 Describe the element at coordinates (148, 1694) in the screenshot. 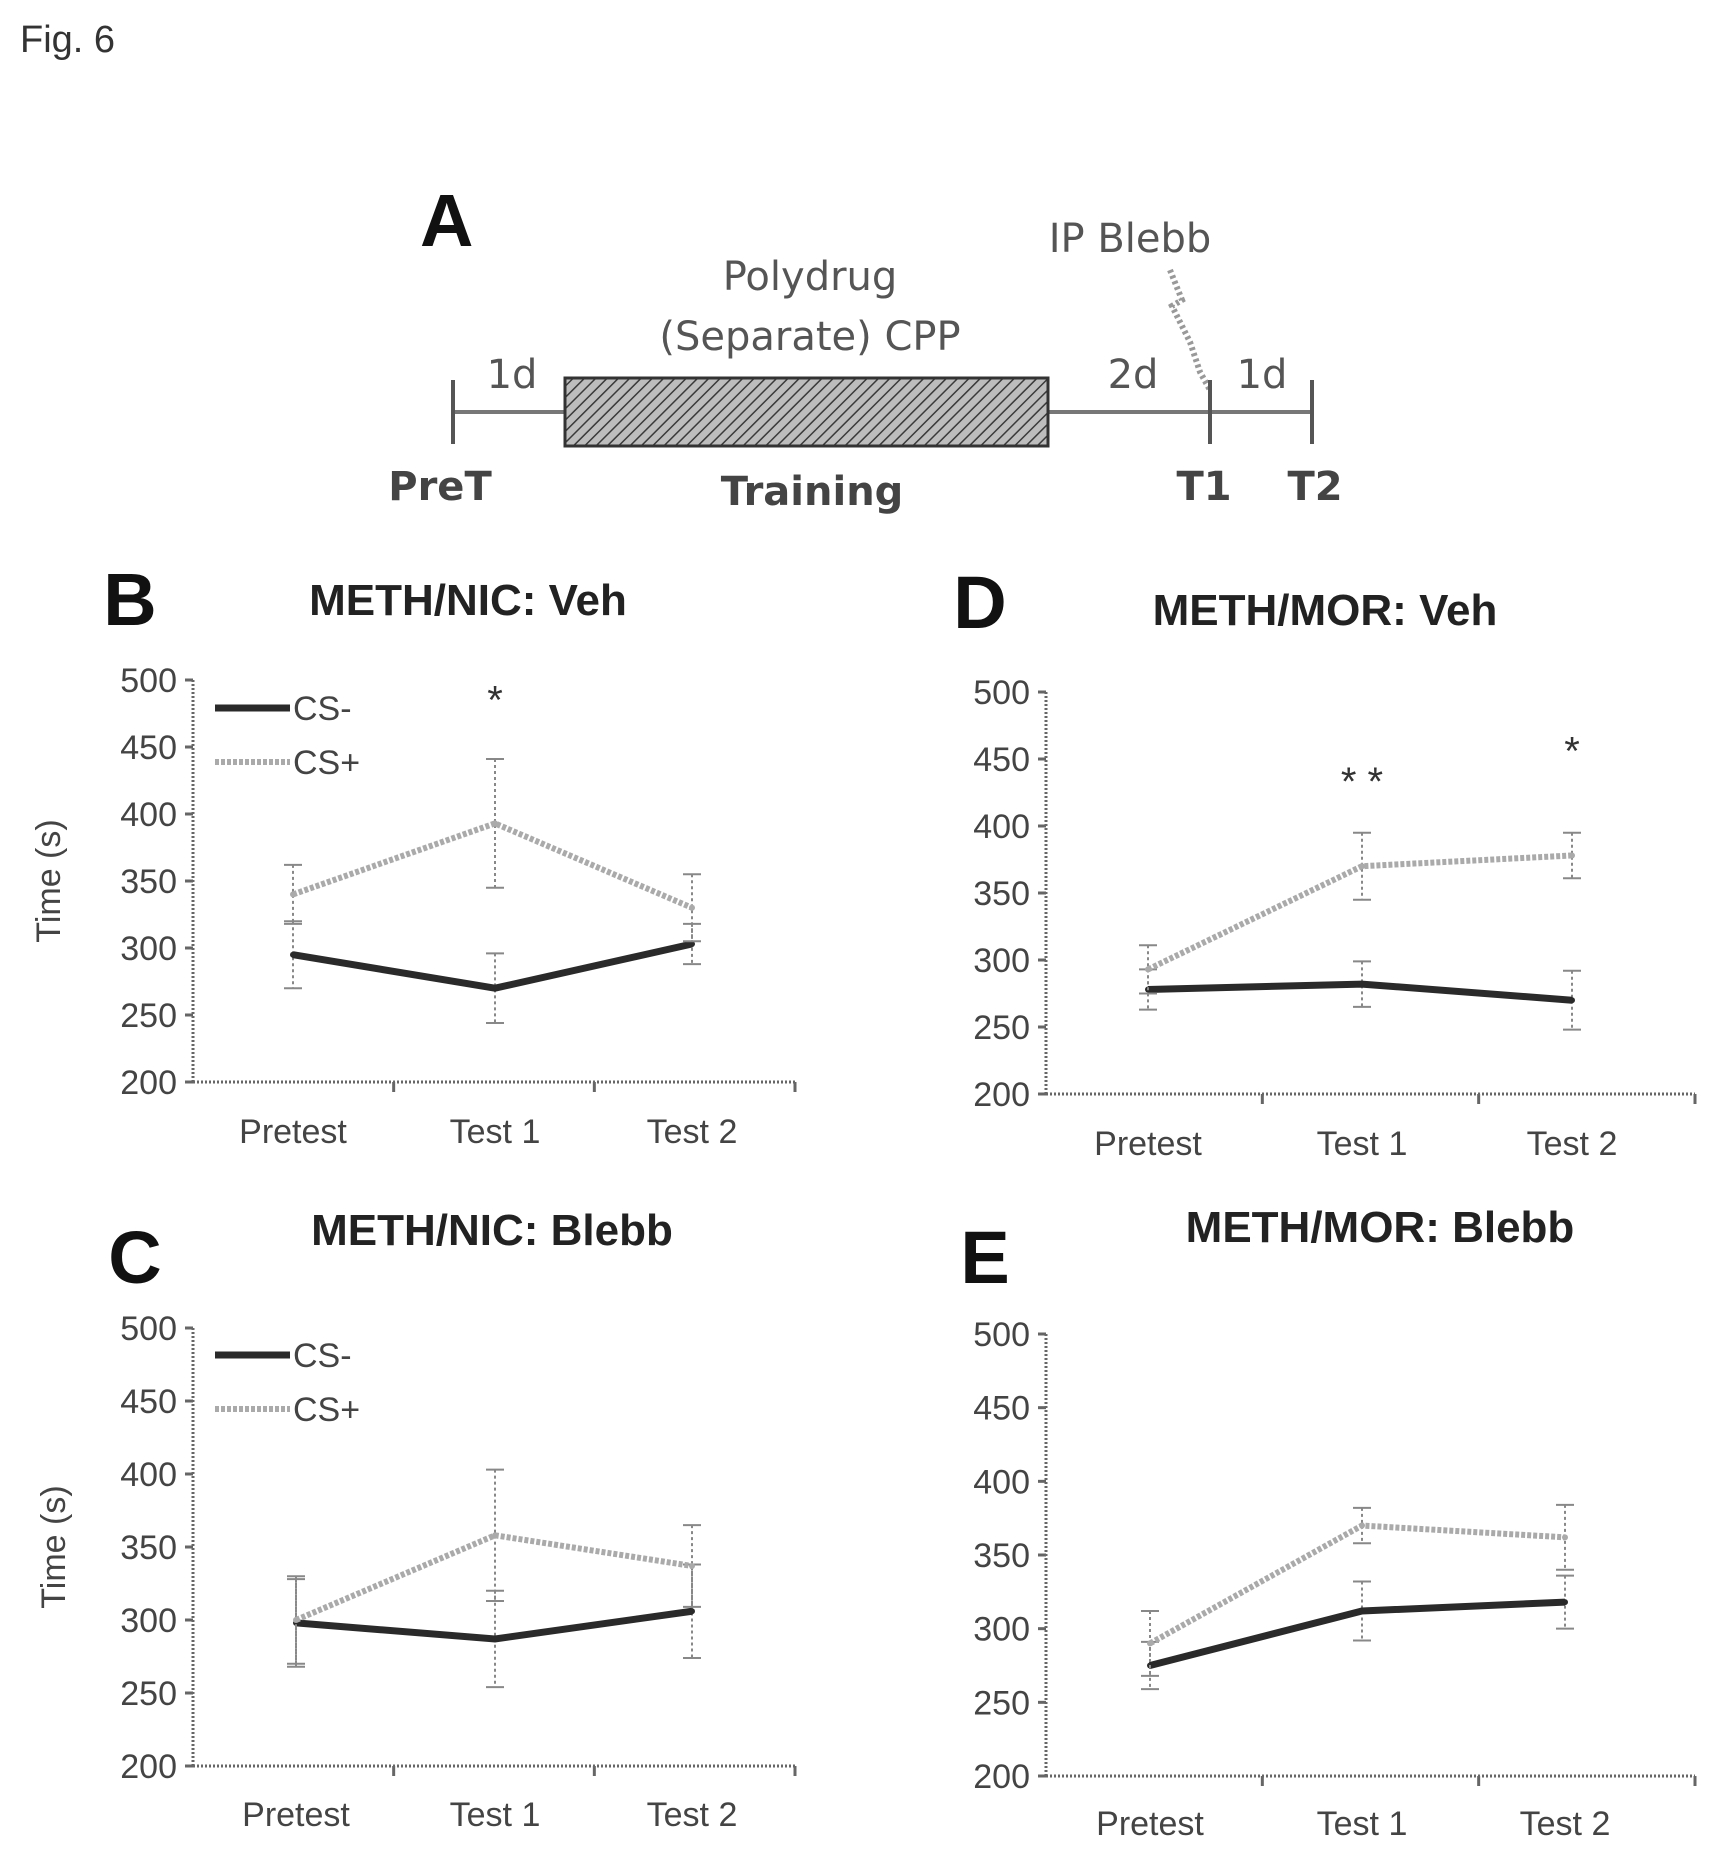

I see `panel-c-y-tick-label: 250` at that location.